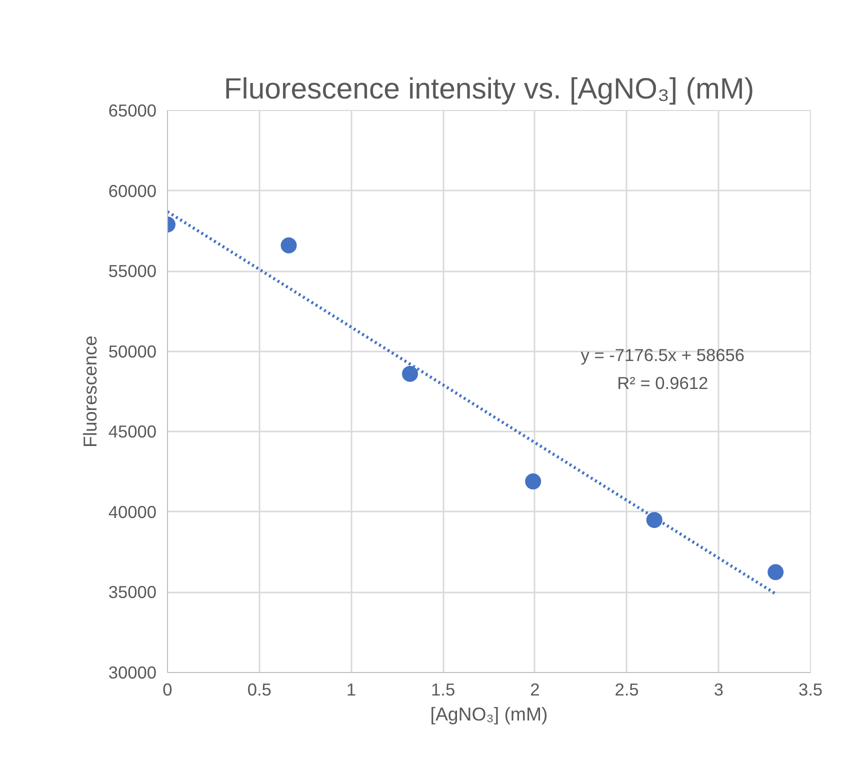  Describe the element at coordinates (489, 89) in the screenshot. I see `chart-title: Fluorescence intensity vs. [AgNO₃] (mM)` at that location.